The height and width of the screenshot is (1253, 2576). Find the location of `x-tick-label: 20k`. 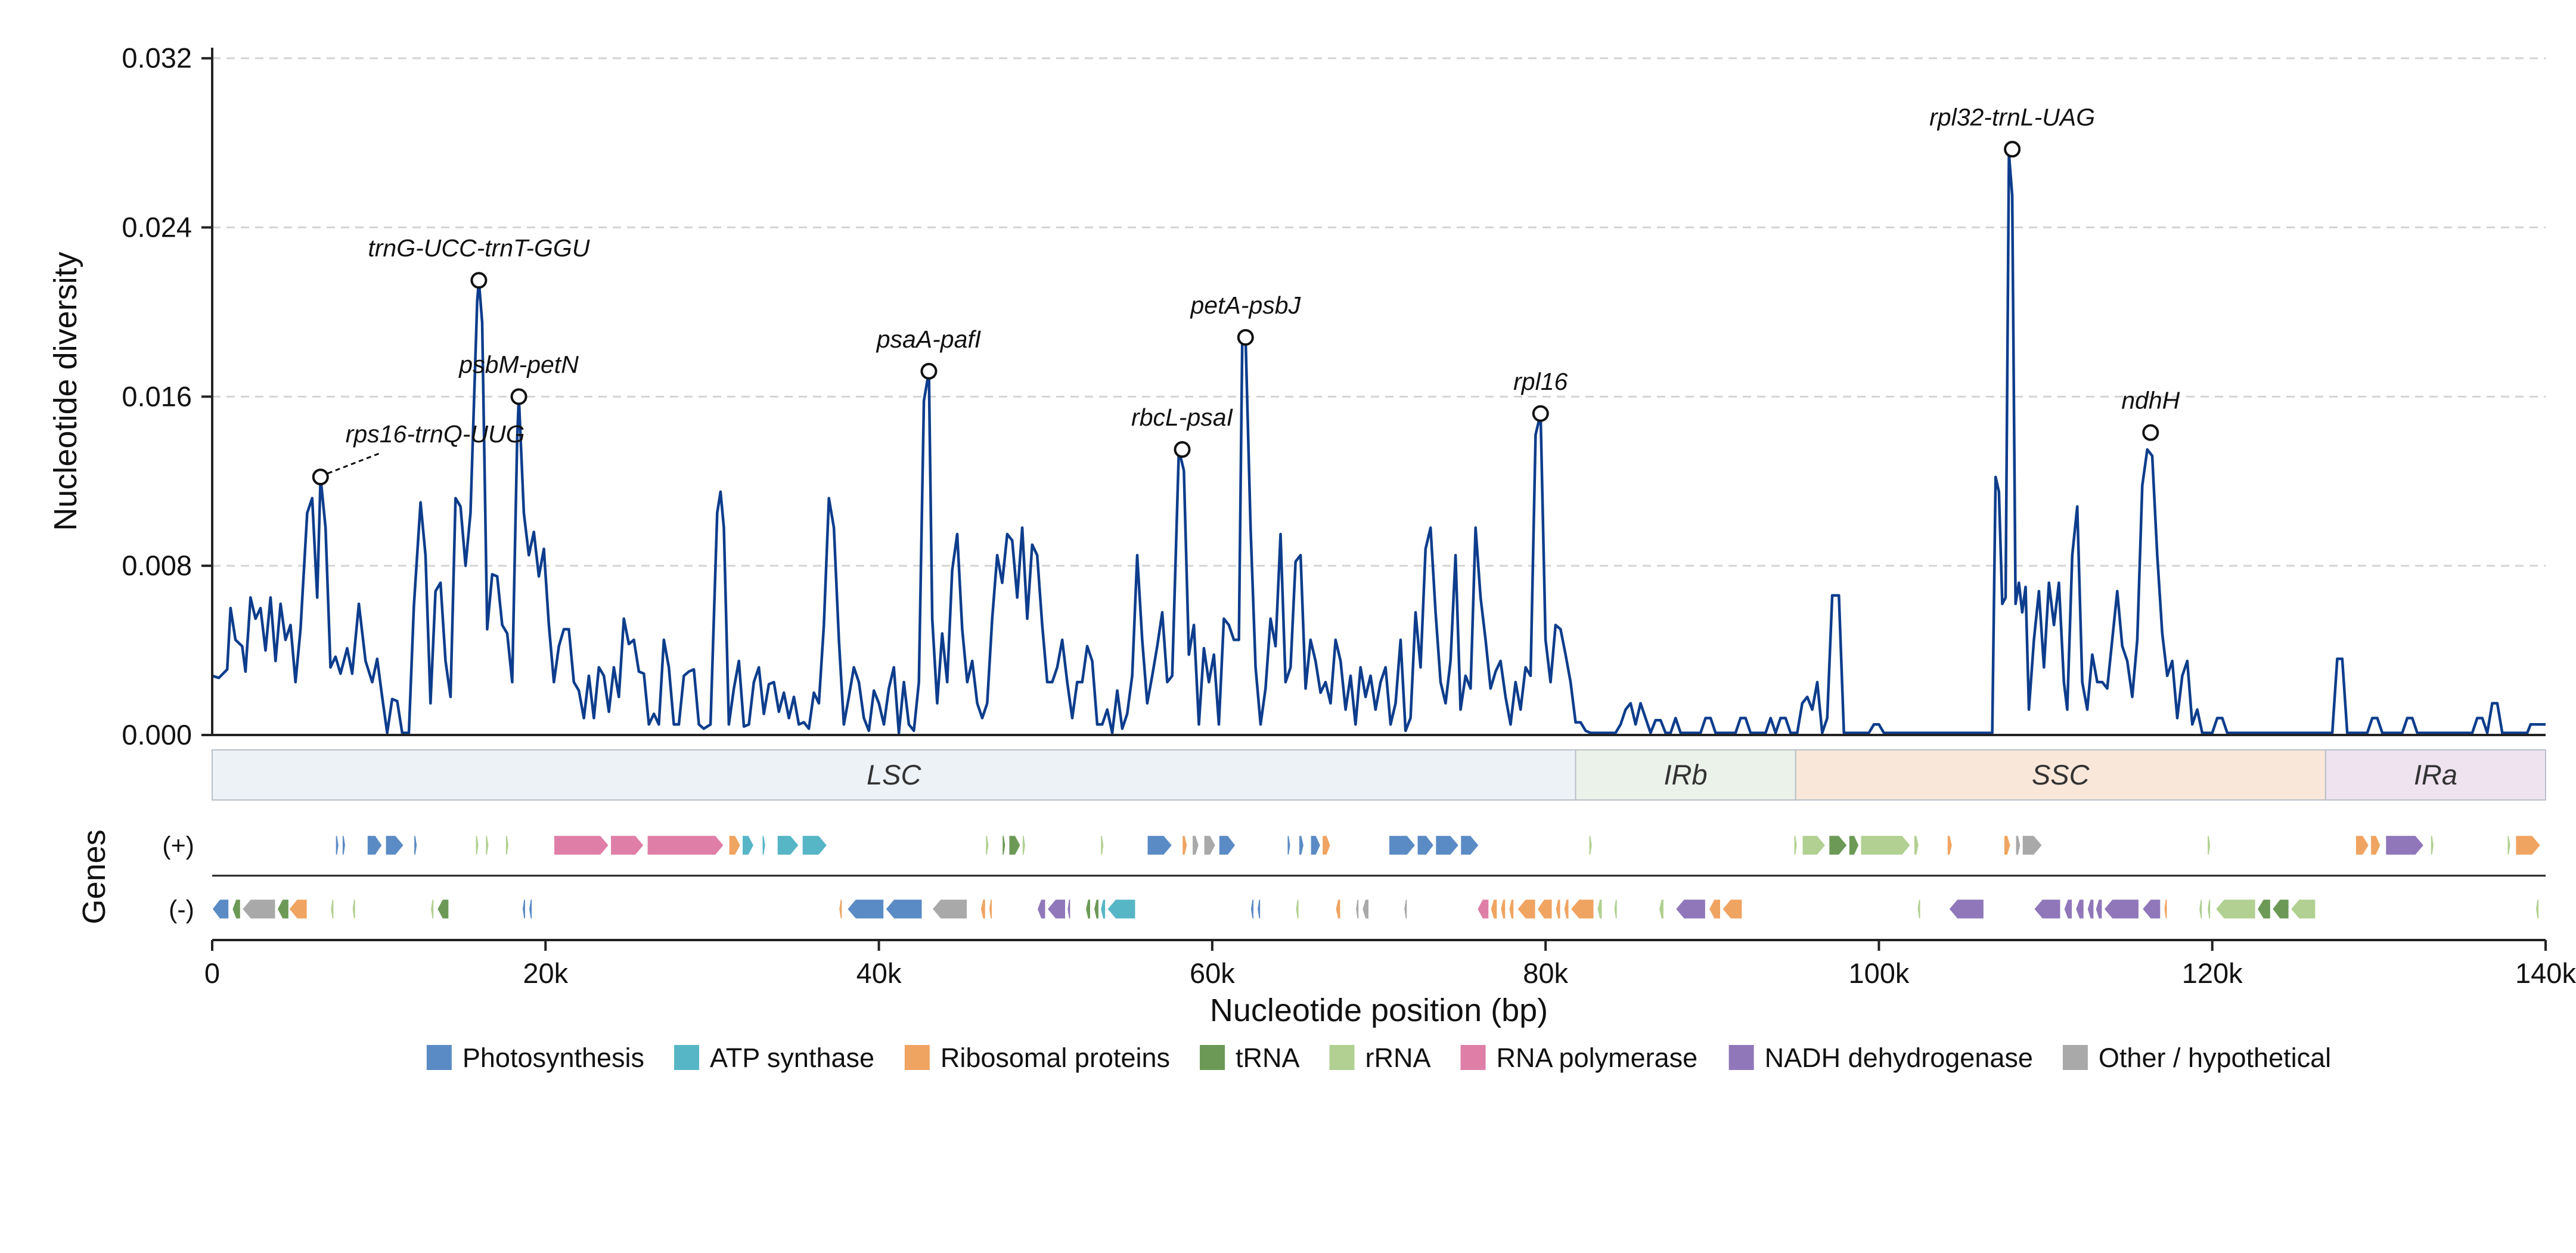

x-tick-label: 20k is located at coordinates (545, 973).